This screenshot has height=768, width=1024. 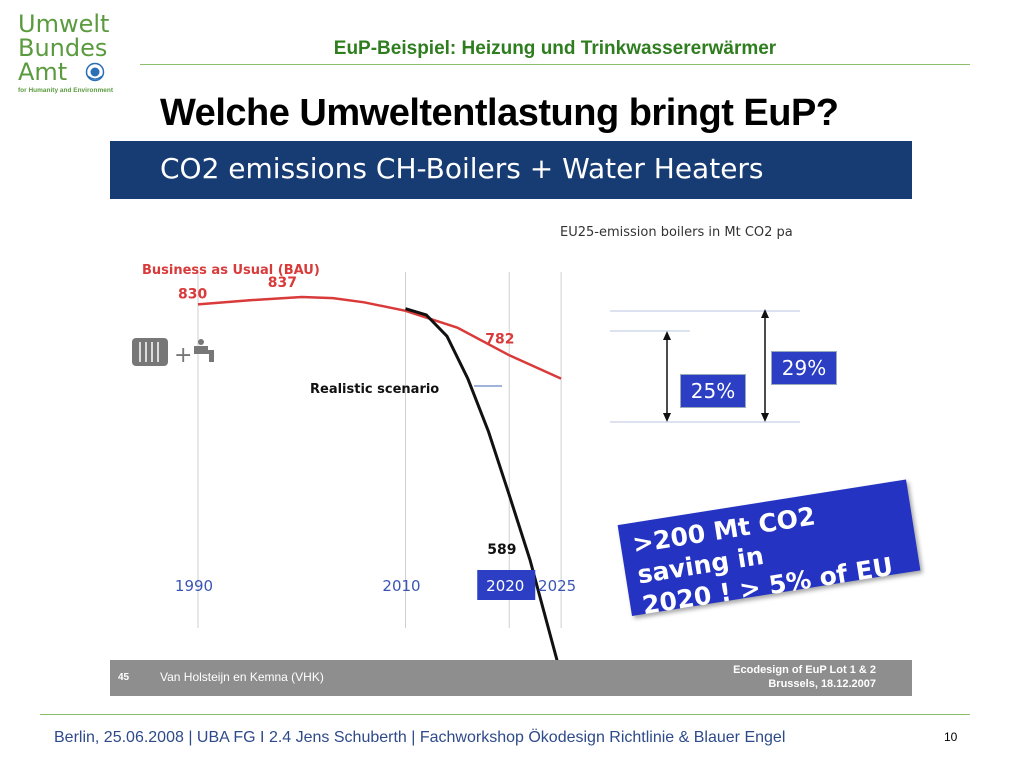 I want to click on realistic-series-line, so click(x=482, y=483).